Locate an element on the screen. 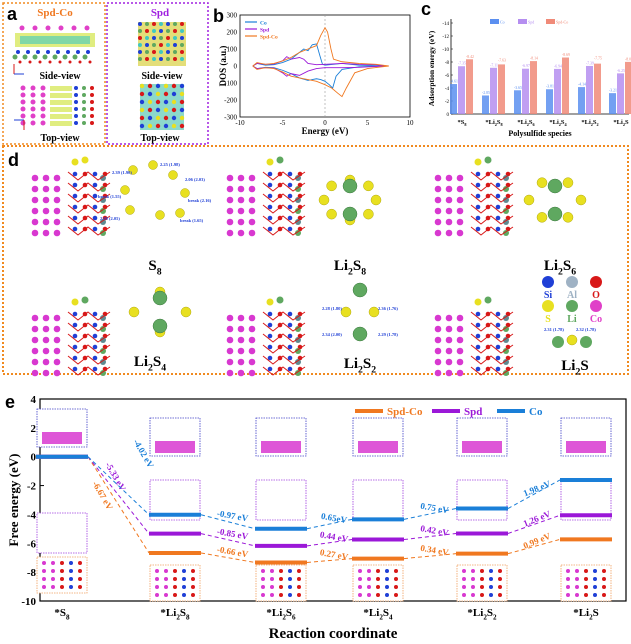  category-label: *Li2S6 is located at coordinates (281, 614).